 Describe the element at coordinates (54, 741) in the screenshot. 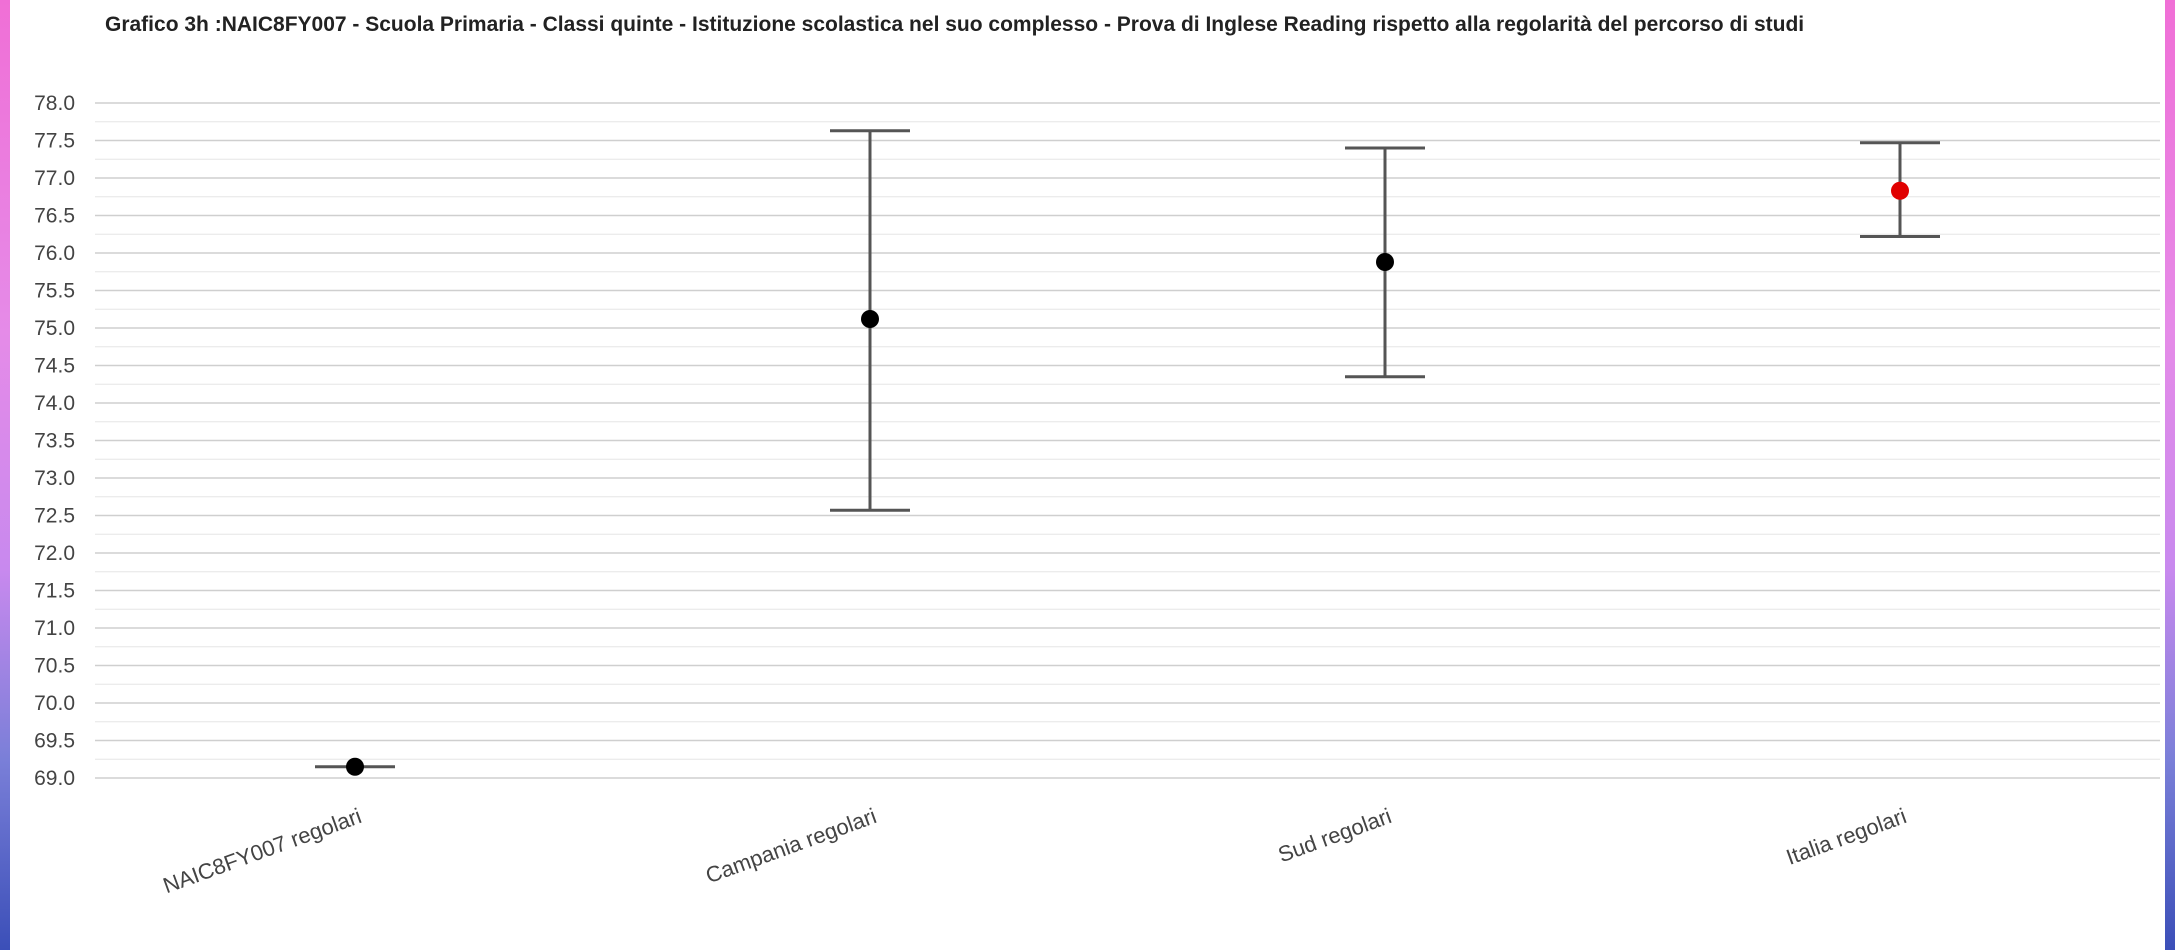

I see `y-tick-label: 69.5` at that location.